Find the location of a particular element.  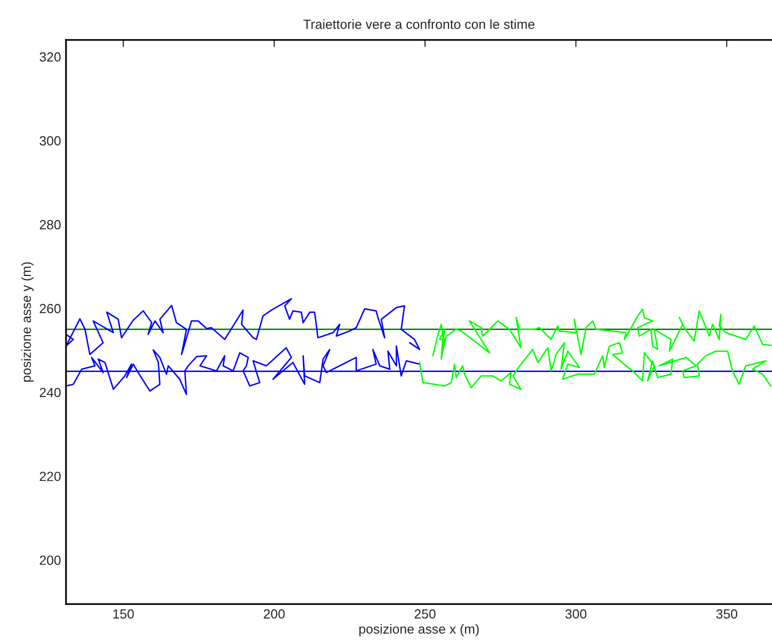

x-tick-label: 200 is located at coordinates (274, 614).